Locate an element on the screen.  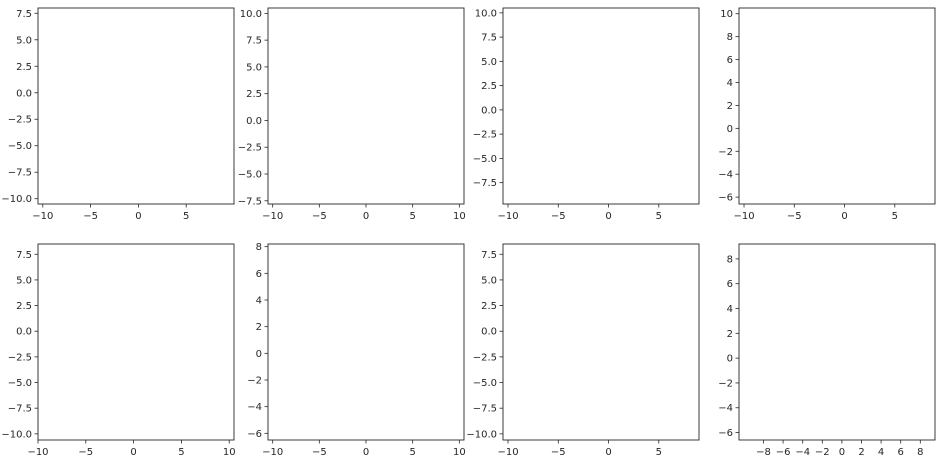
x-tick-label: −4 is located at coordinates (802, 452).